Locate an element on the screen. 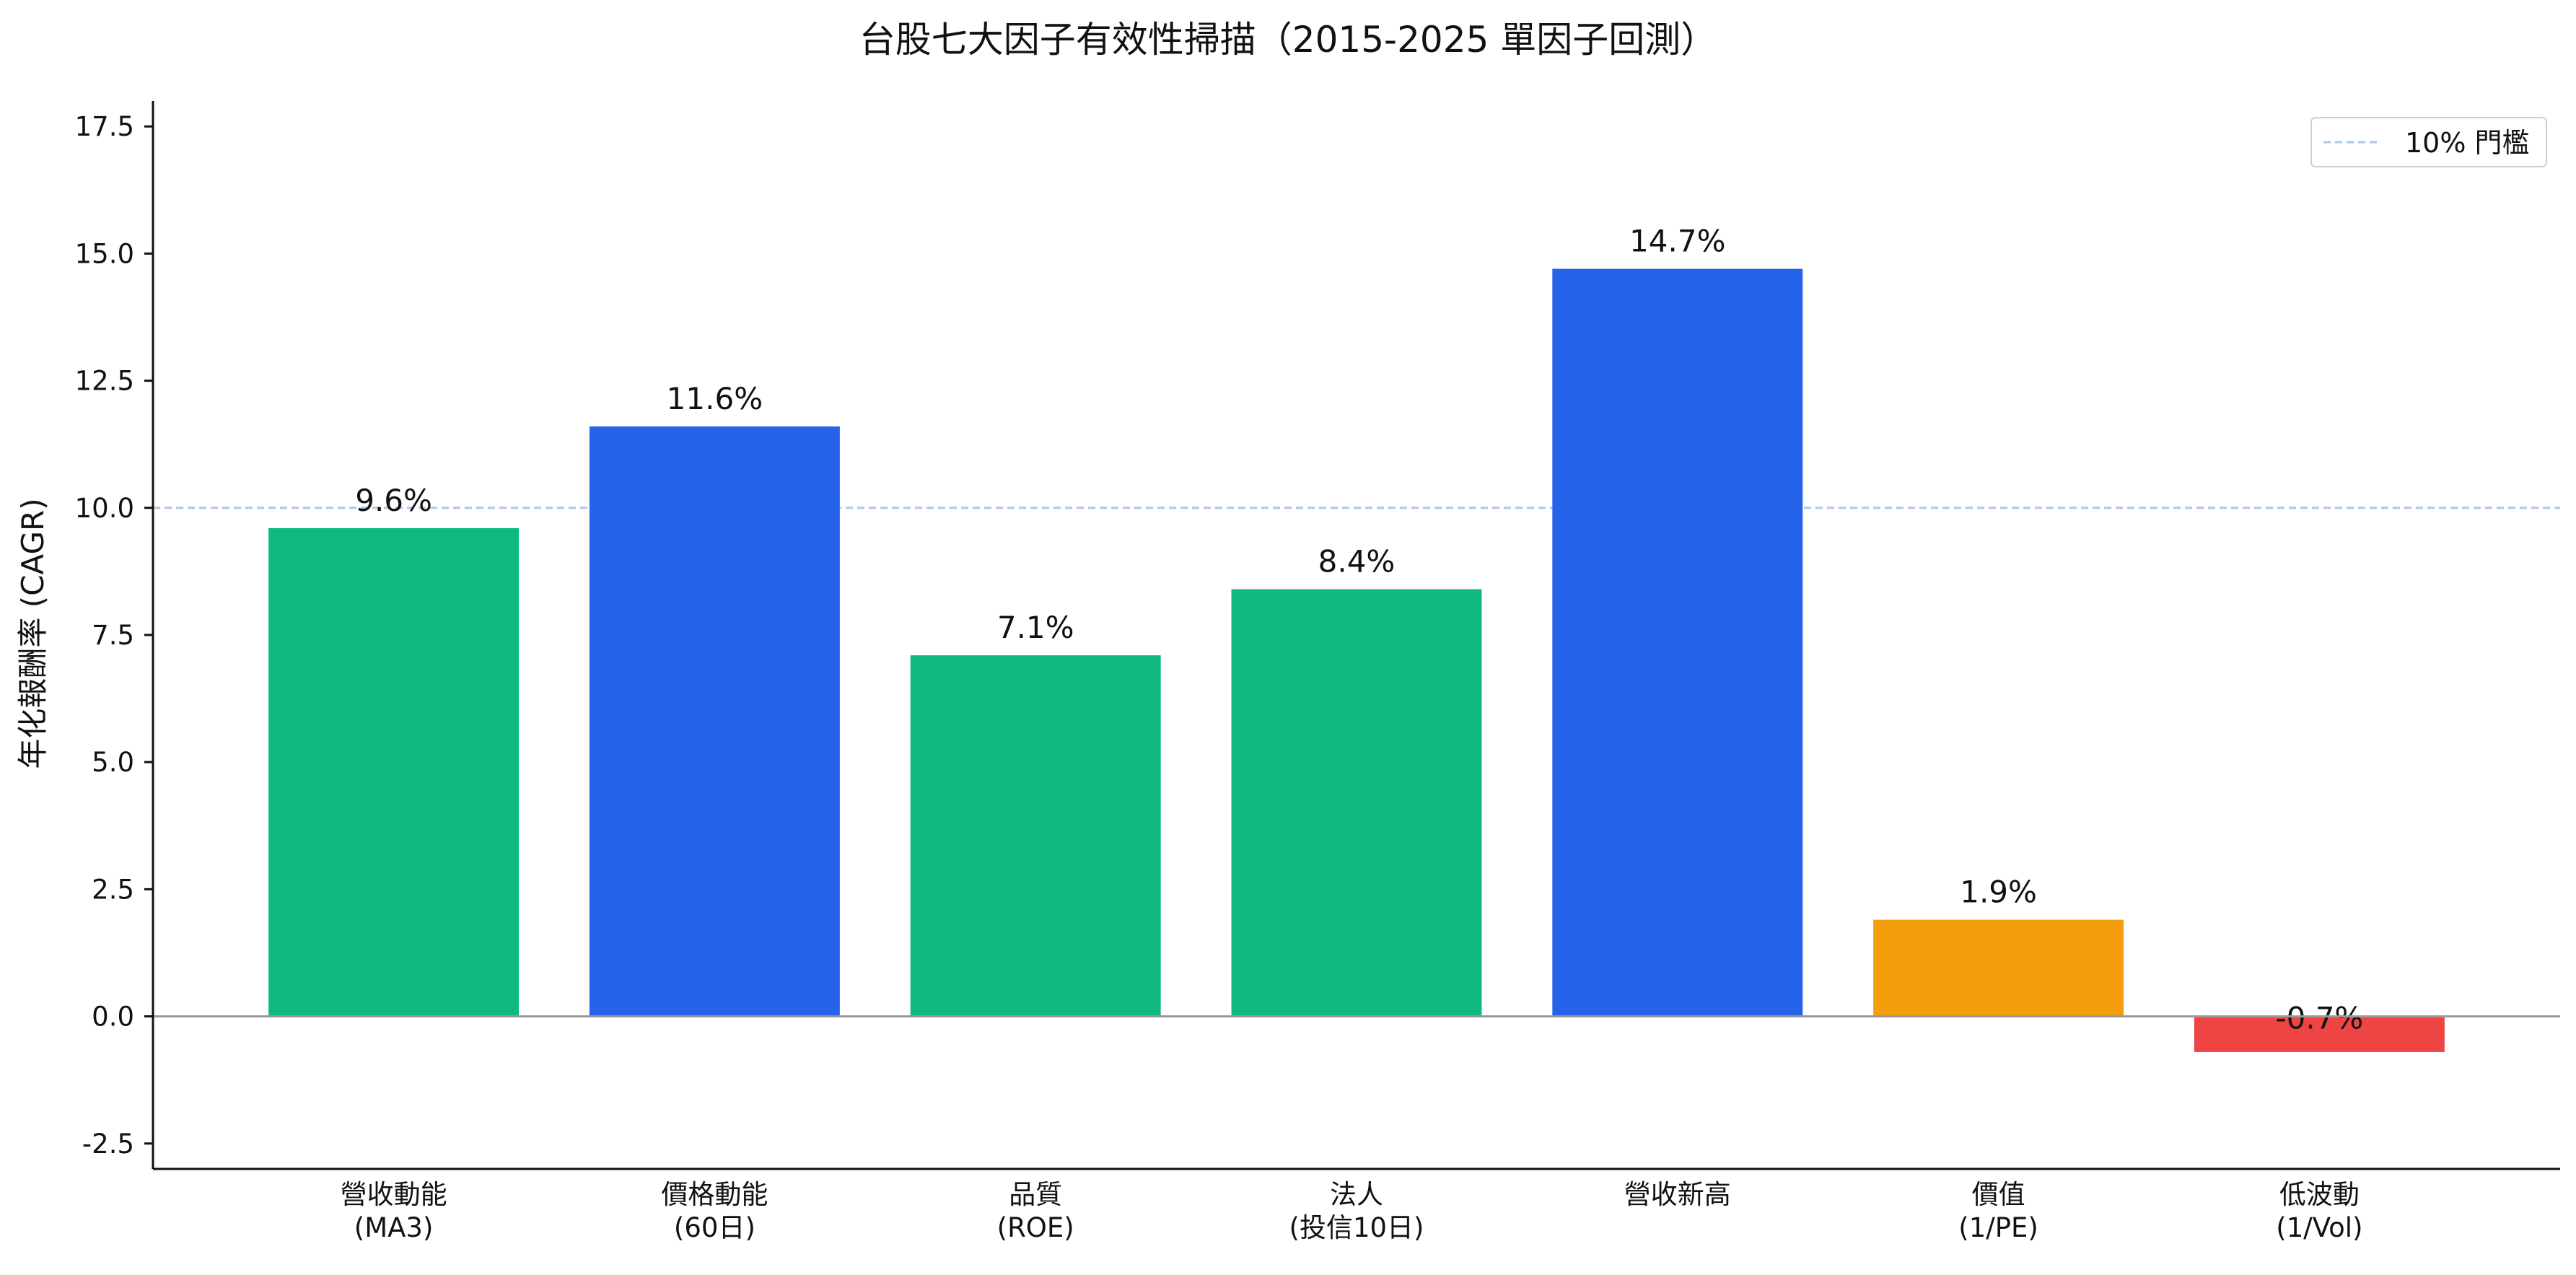  x-tick-label: (1/Vol) is located at coordinates (2319, 1228).